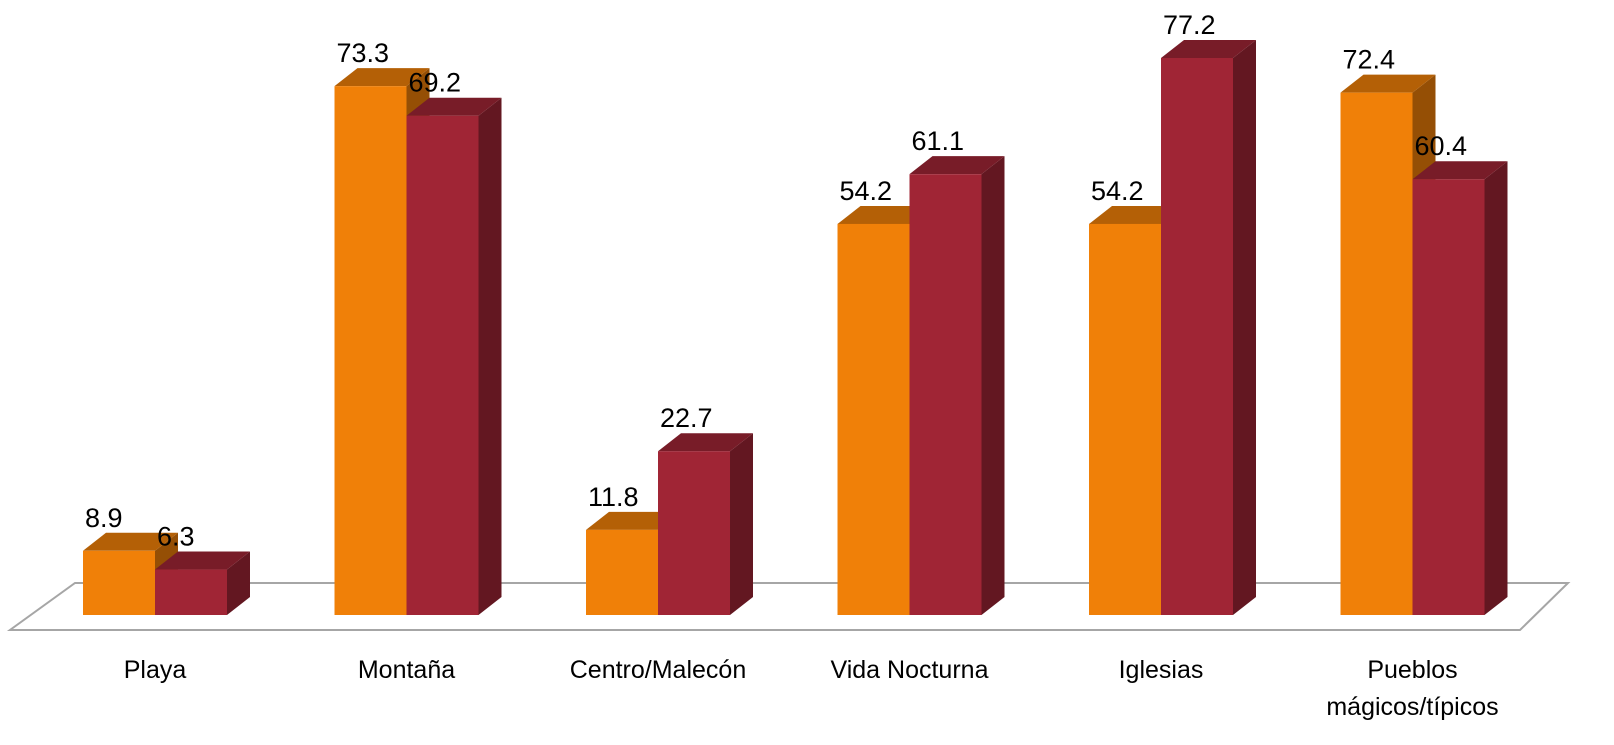  Describe the element at coordinates (909, 670) in the screenshot. I see `x-tick-label: Vida Nocturna` at that location.